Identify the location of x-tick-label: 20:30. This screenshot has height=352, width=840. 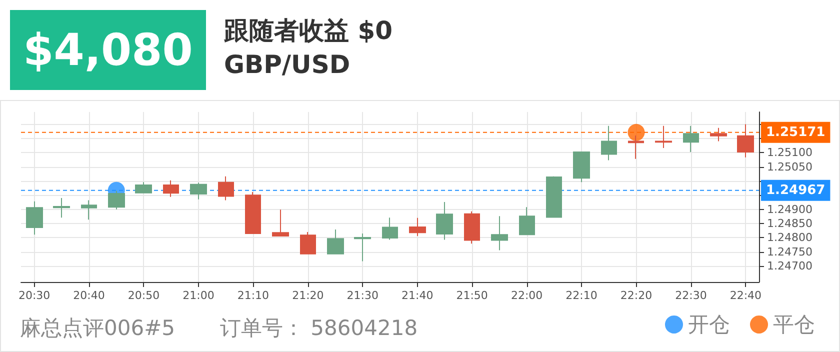
(34, 295).